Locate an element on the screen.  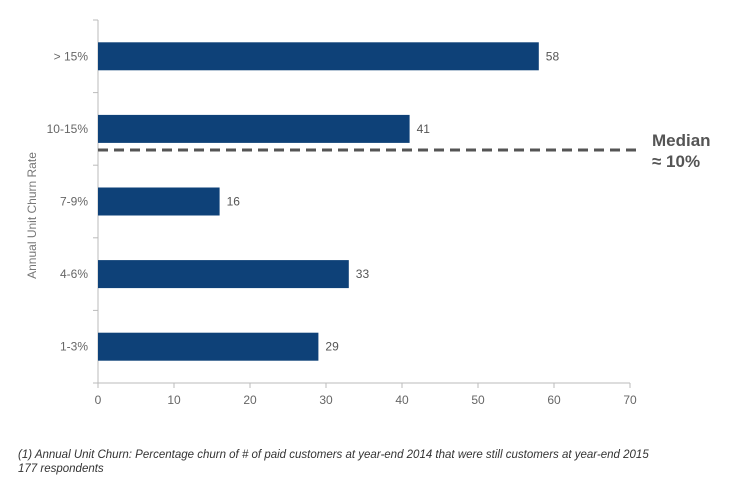
data-label: 58 is located at coordinates (553, 56).